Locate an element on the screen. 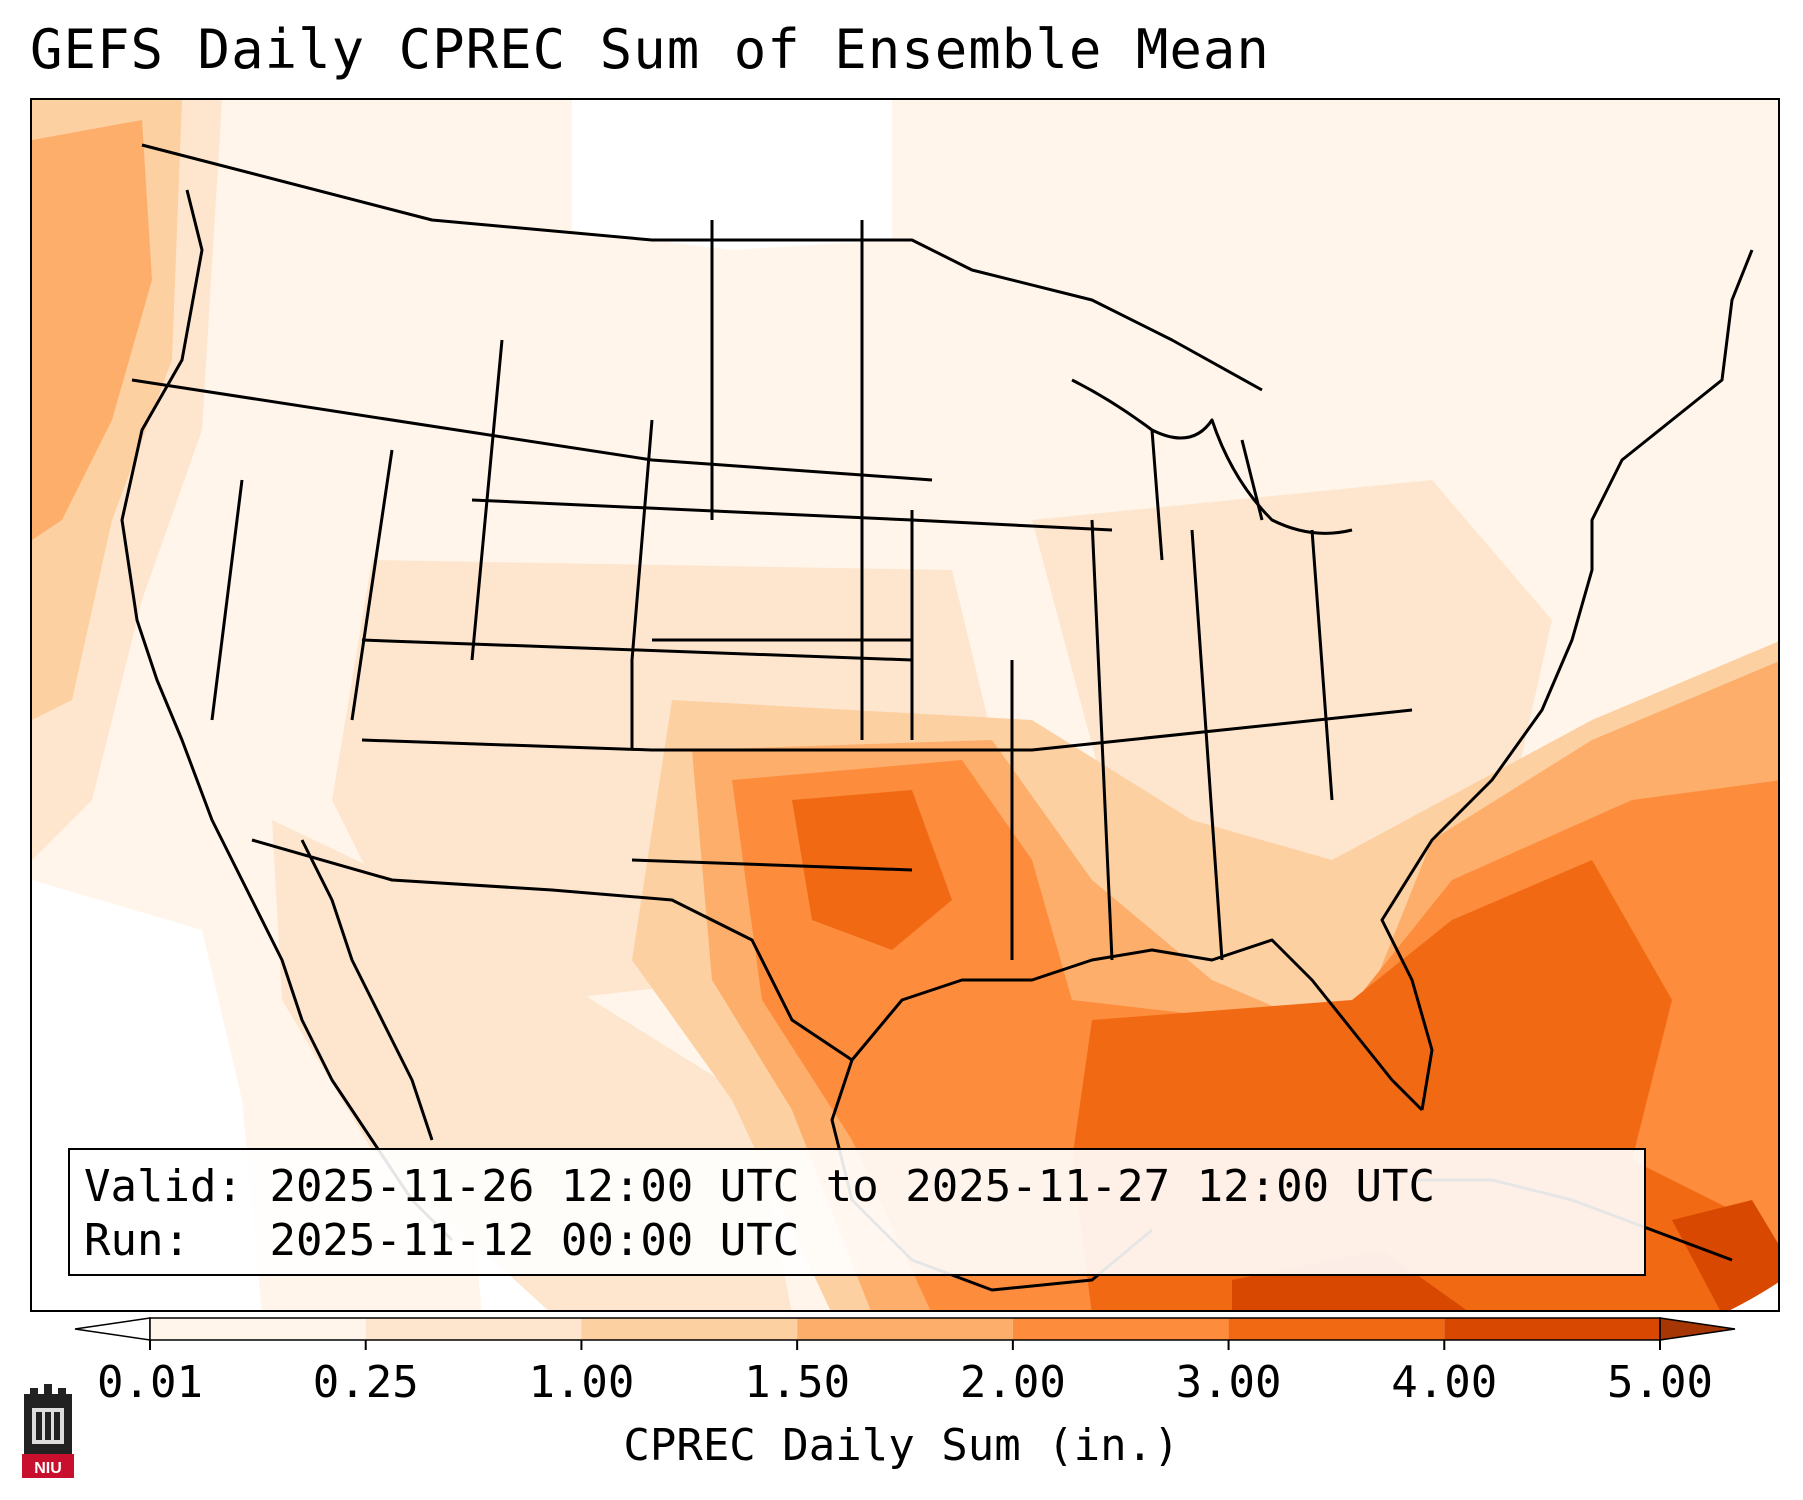  colorbar-tick-label: 4.00 is located at coordinates (1444, 1382).